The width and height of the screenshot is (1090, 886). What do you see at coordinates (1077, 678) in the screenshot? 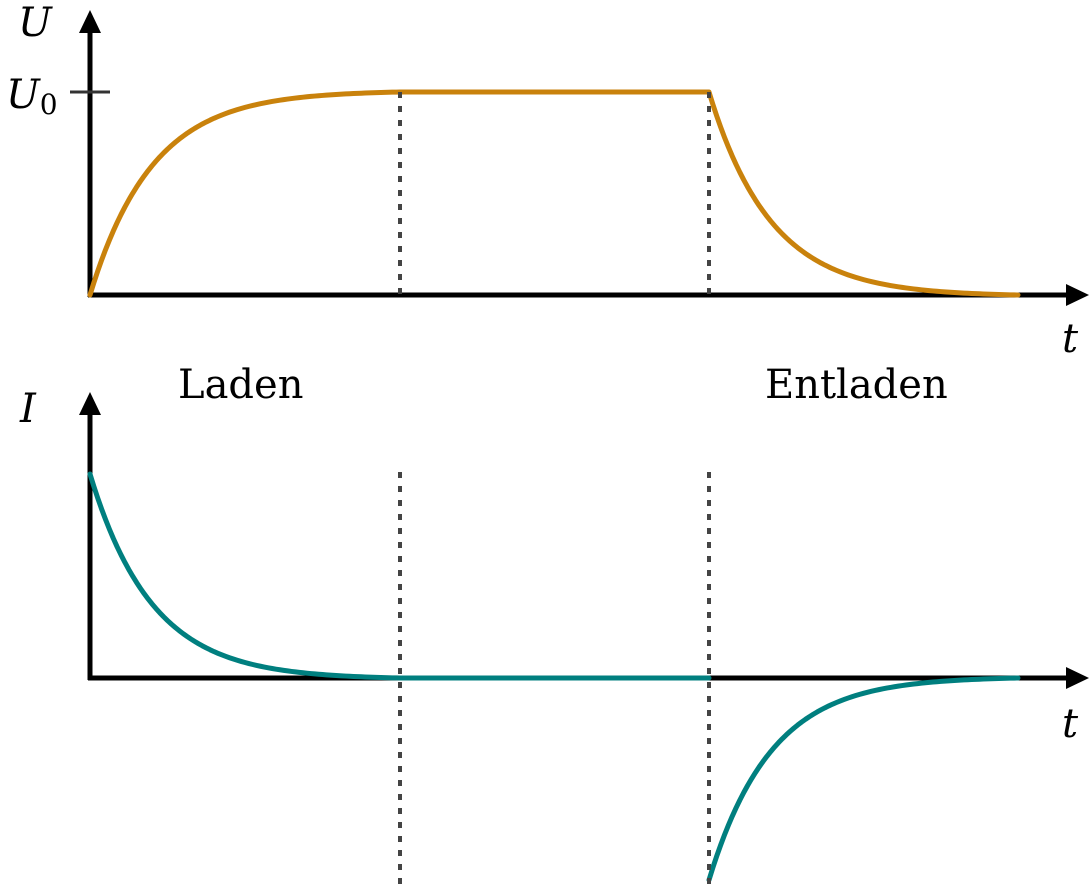
I see `current-x-axis-arrow` at bounding box center [1077, 678].